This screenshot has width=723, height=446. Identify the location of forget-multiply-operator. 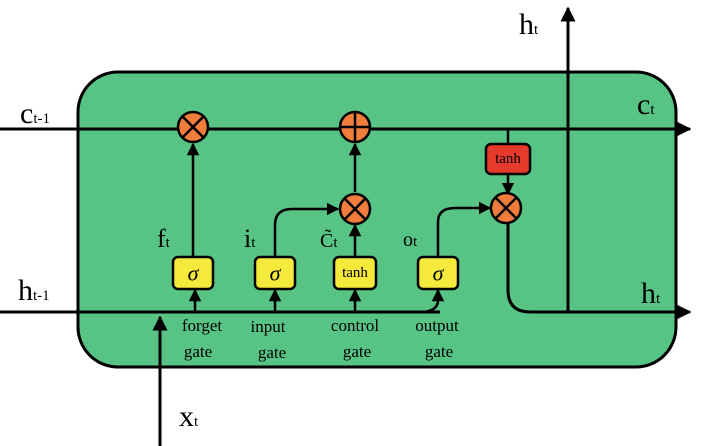
(193, 127).